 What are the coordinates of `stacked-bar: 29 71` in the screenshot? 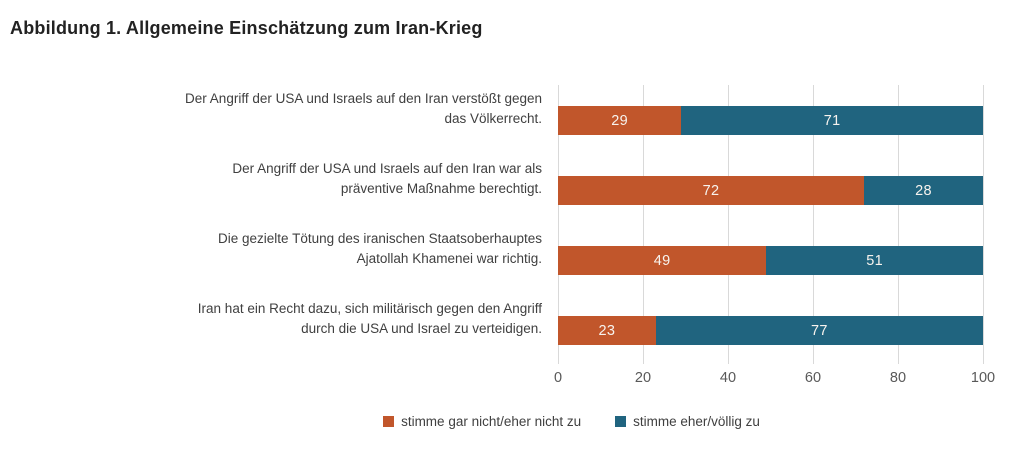 It's located at (770, 120).